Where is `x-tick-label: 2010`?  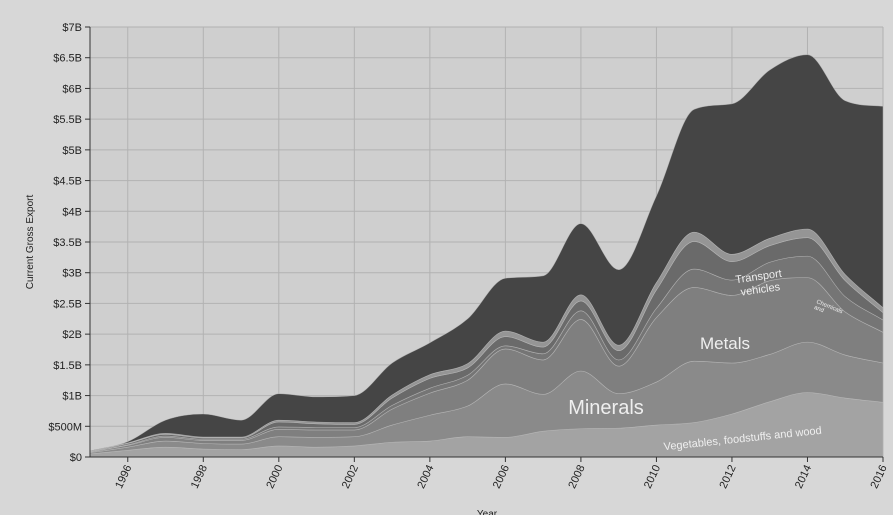 x-tick-label: 2010 is located at coordinates (652, 476).